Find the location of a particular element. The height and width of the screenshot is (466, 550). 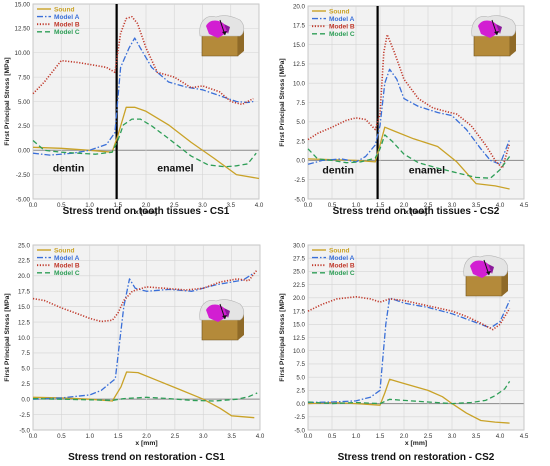

y-tick-label: 7.50 is located at coordinates (24, 77).